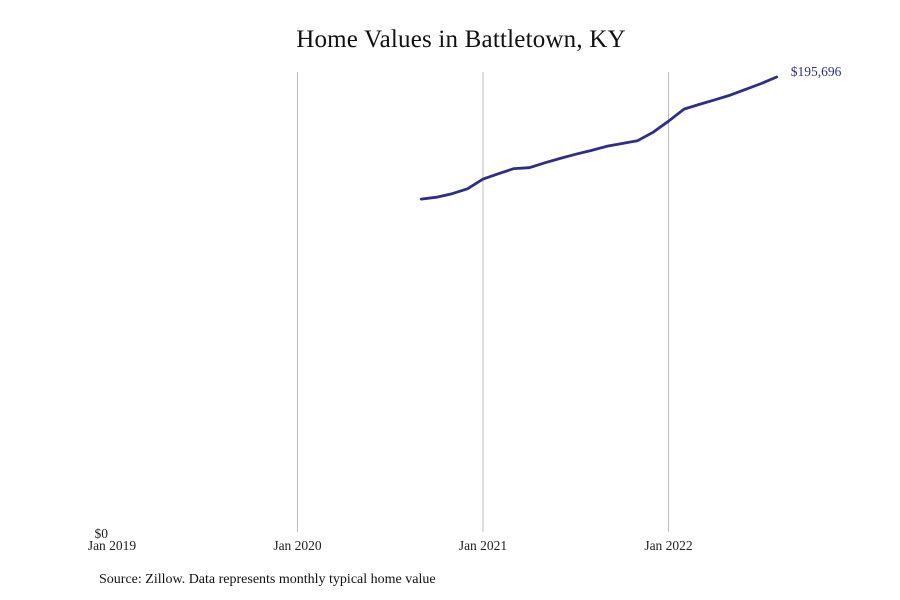 This screenshot has height=600, width=900. I want to click on series-line, so click(599, 138).